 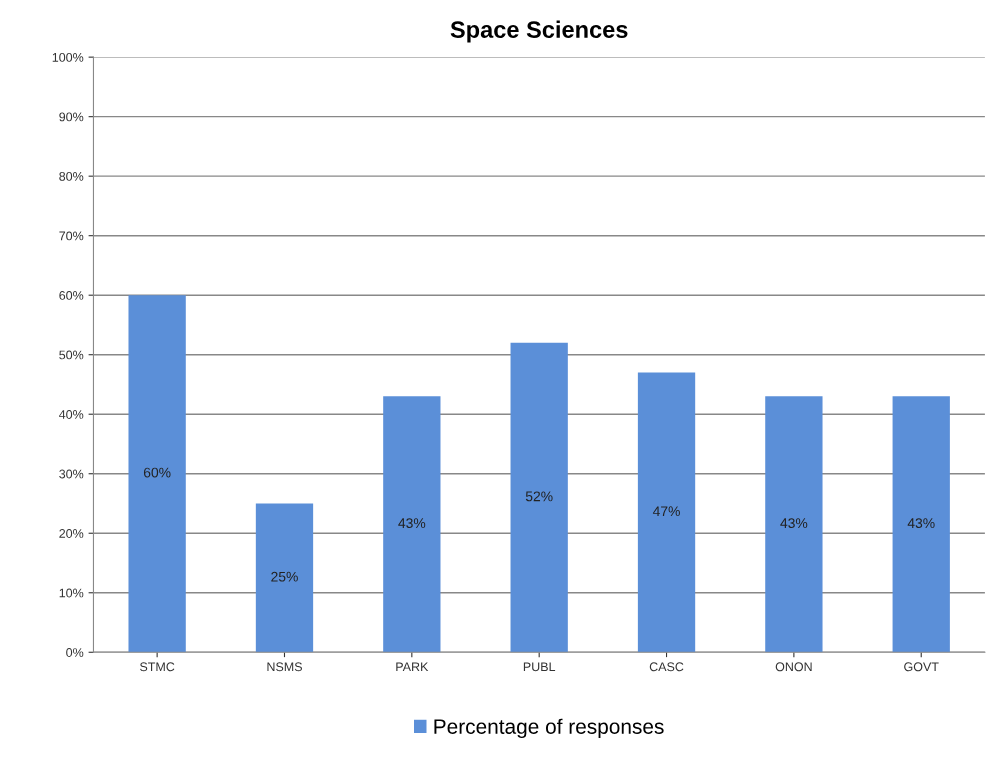 I want to click on y-tick-label: 80%, so click(x=71, y=176).